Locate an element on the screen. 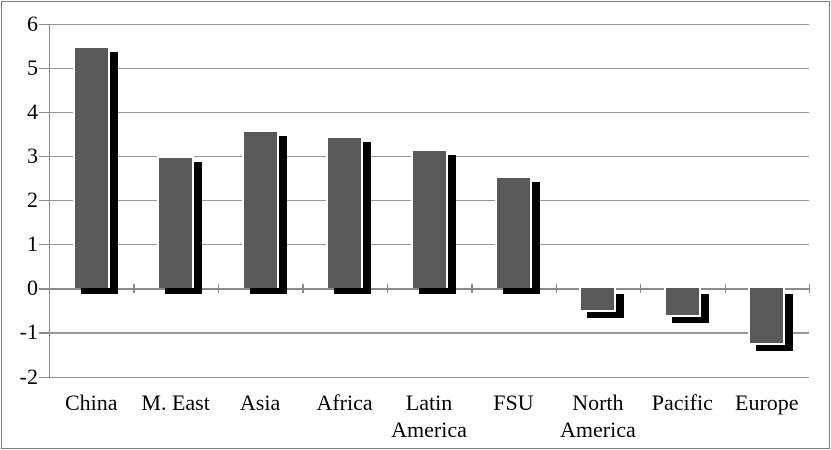 The width and height of the screenshot is (831, 450). bar-latin-america is located at coordinates (429, 219).